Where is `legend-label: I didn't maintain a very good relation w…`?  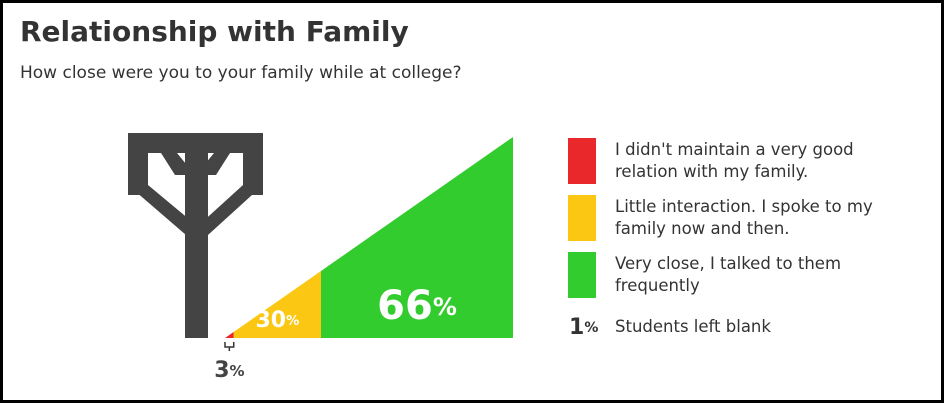 legend-label: I didn't maintain a very good relation w… is located at coordinates (734, 160).